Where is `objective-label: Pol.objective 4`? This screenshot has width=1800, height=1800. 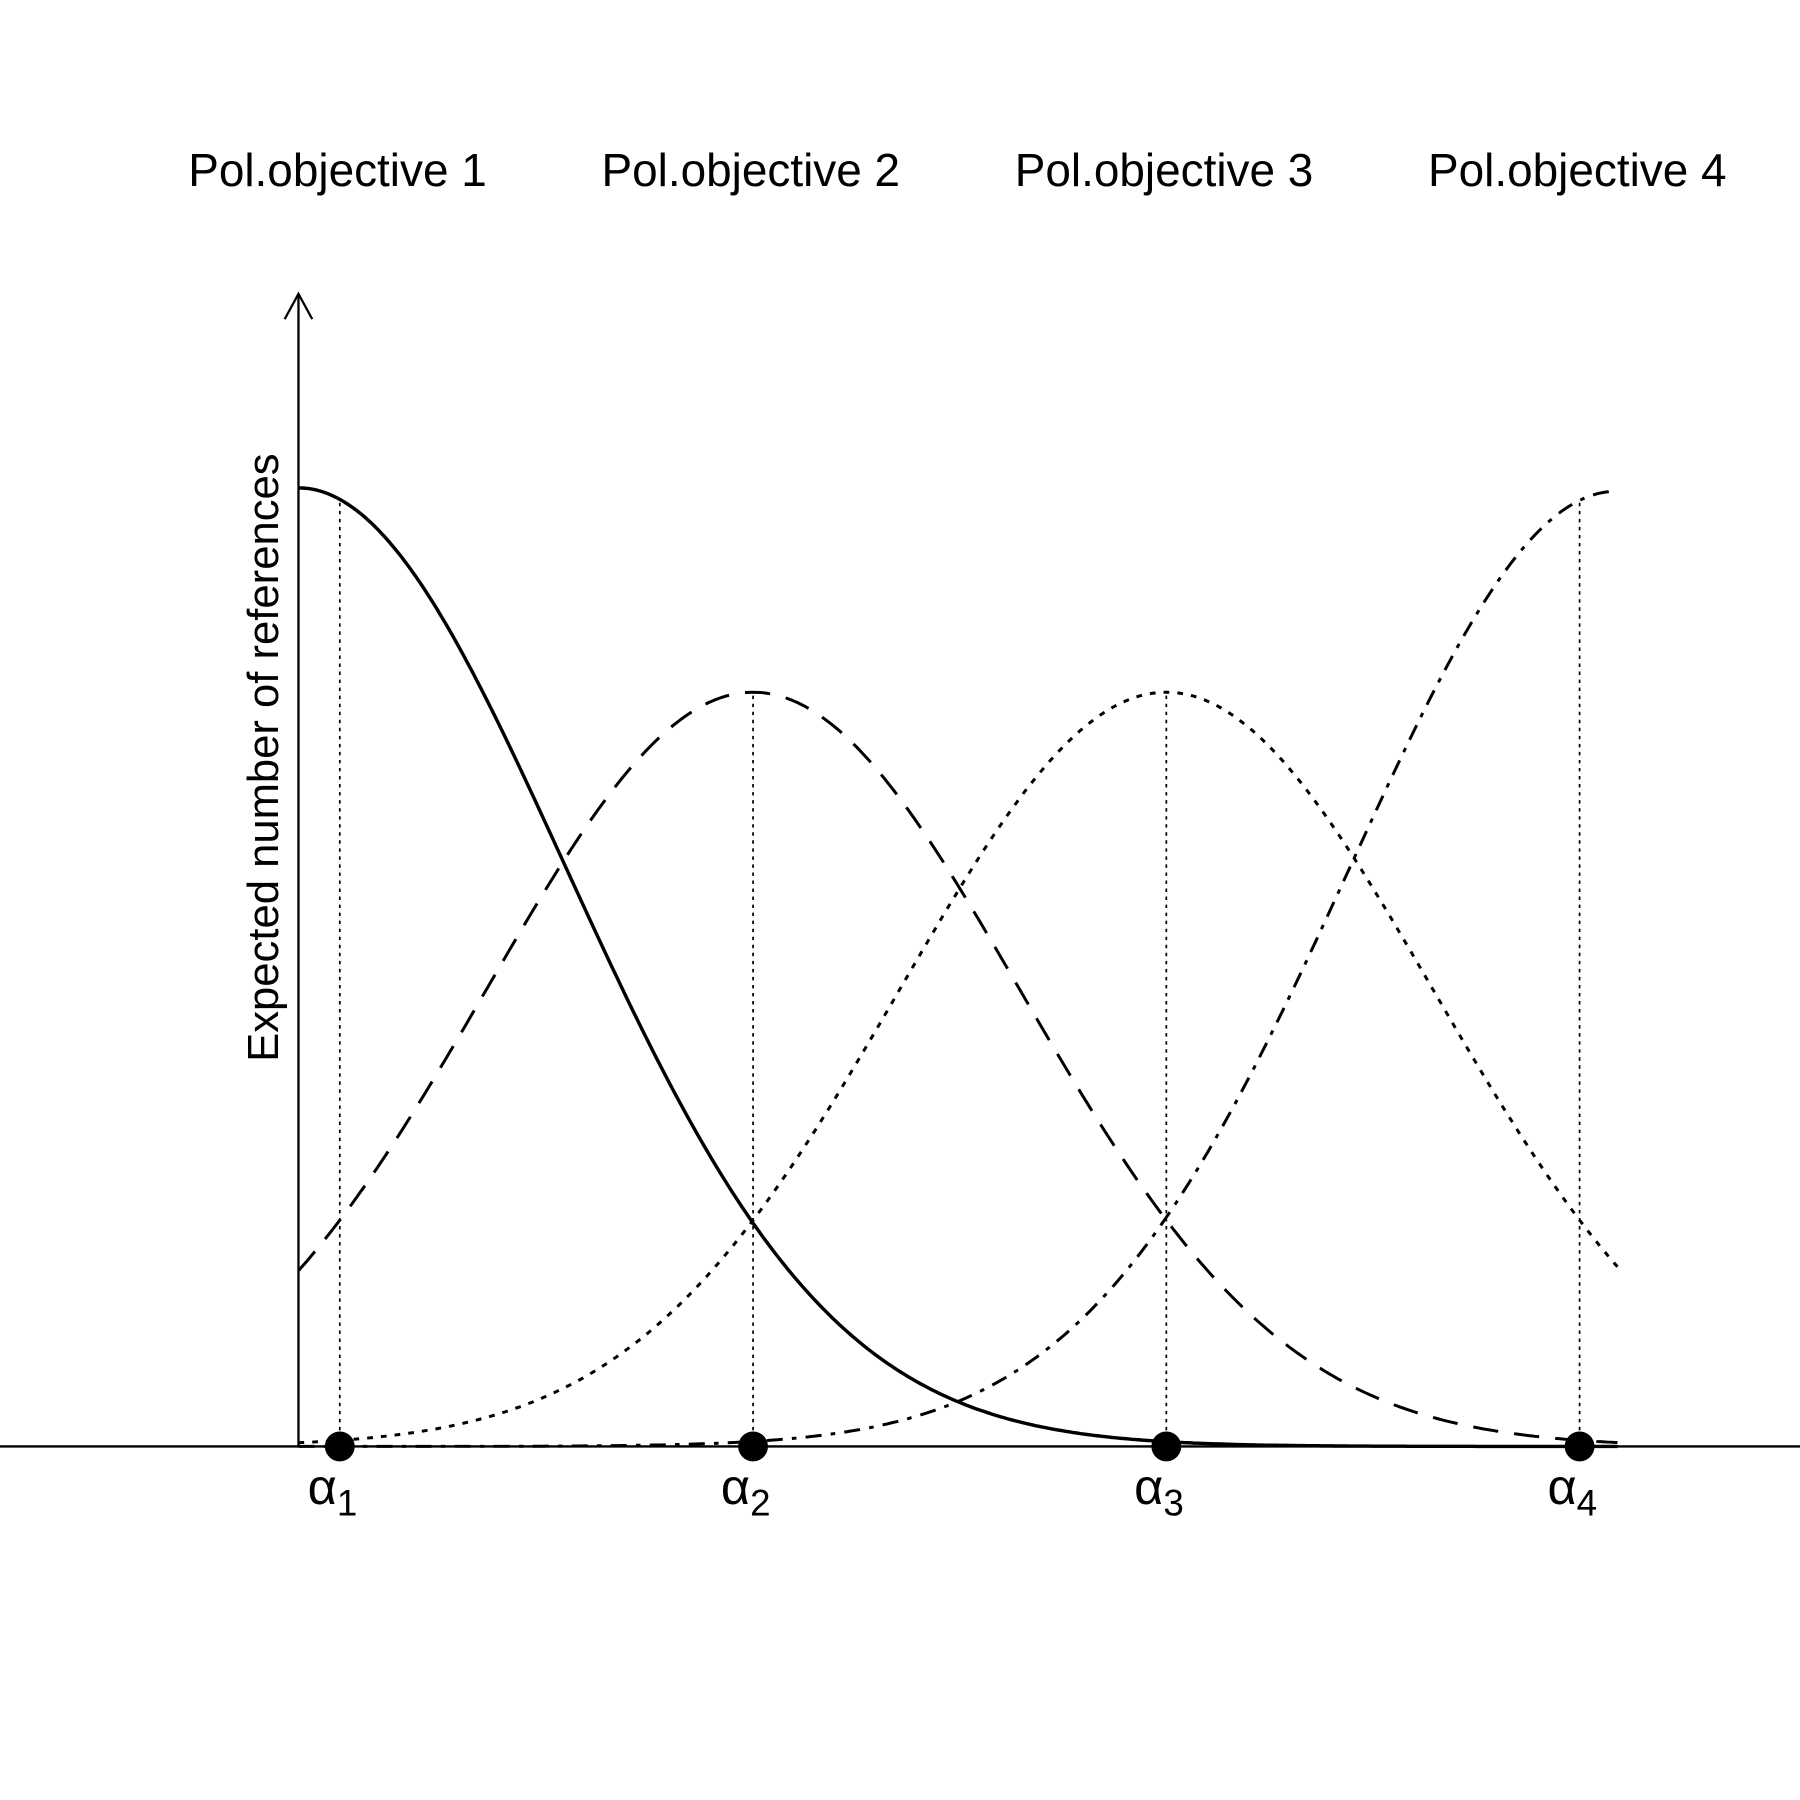
objective-label: Pol.objective 4 is located at coordinates (1577, 170).